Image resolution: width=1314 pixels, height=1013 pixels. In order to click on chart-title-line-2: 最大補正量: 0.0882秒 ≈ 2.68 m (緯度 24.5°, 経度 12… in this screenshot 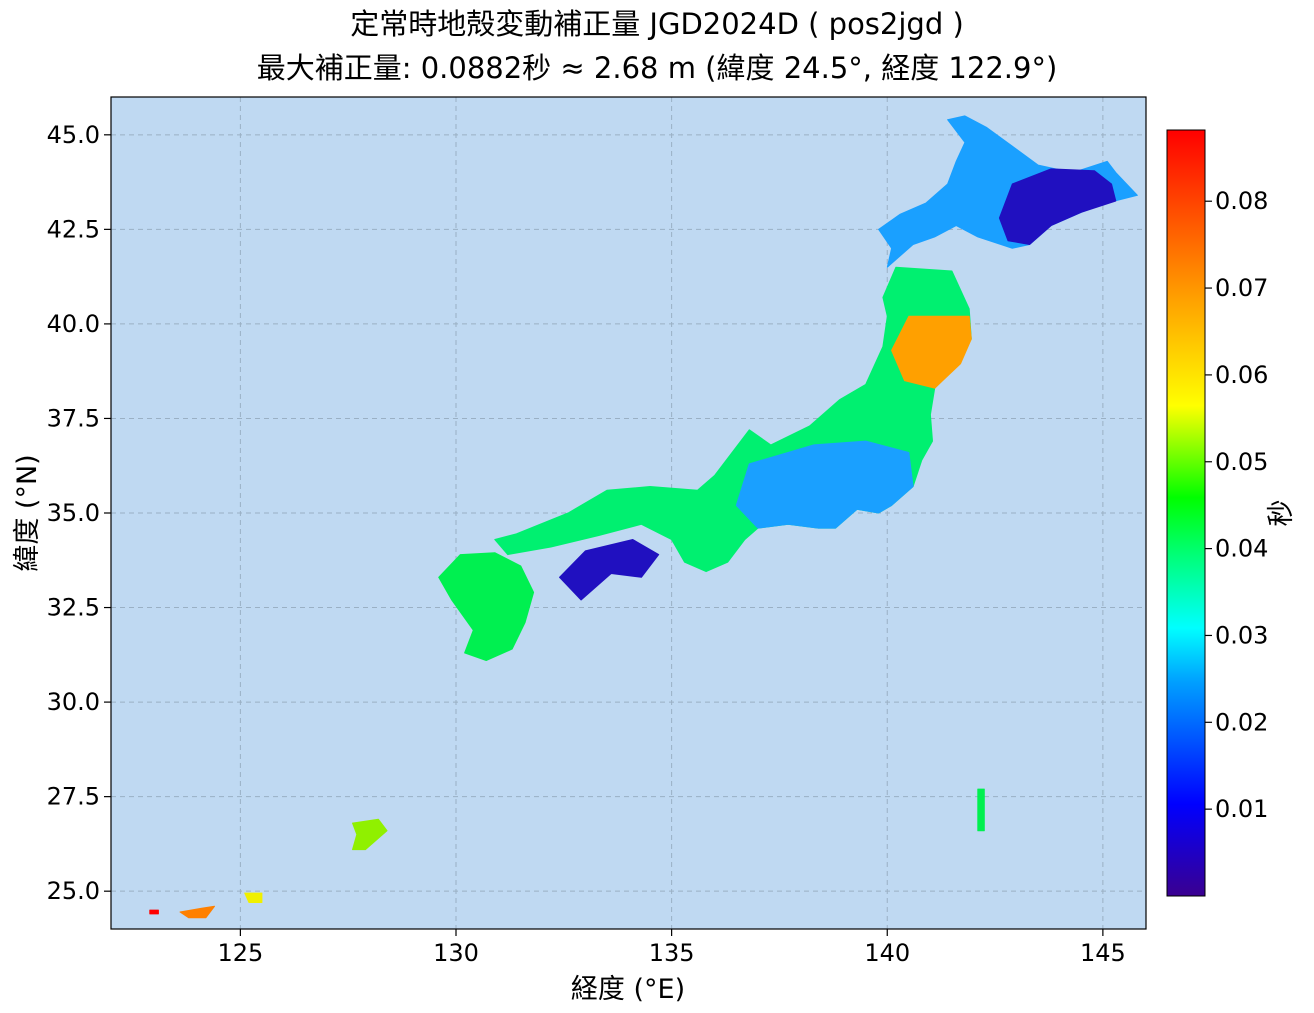, I will do `click(657, 68)`.